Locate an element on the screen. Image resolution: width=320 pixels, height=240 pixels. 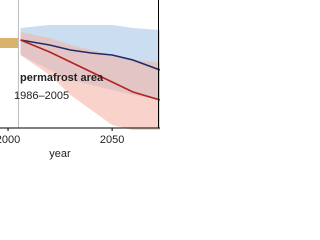
x-axis-label: year is located at coordinates (60, 154).